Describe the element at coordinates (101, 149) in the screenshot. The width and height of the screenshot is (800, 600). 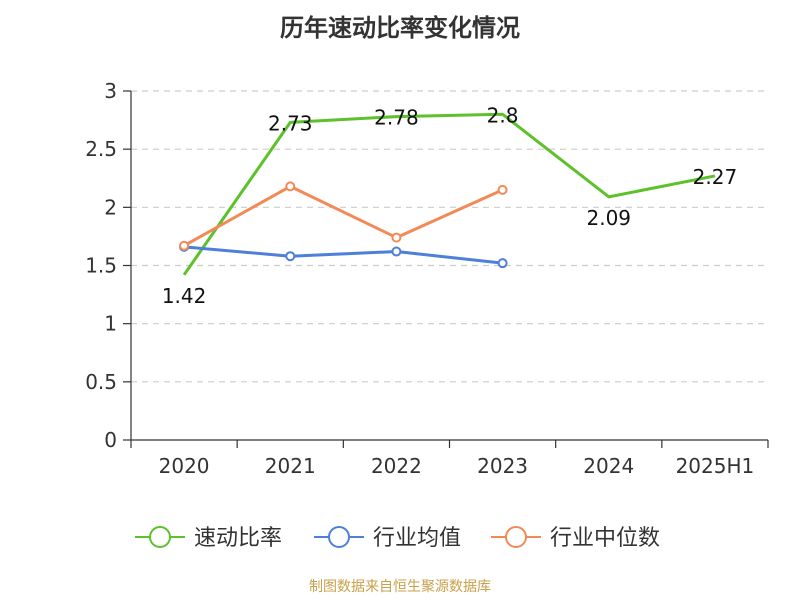
I see `y-tick-label: 2.5` at that location.